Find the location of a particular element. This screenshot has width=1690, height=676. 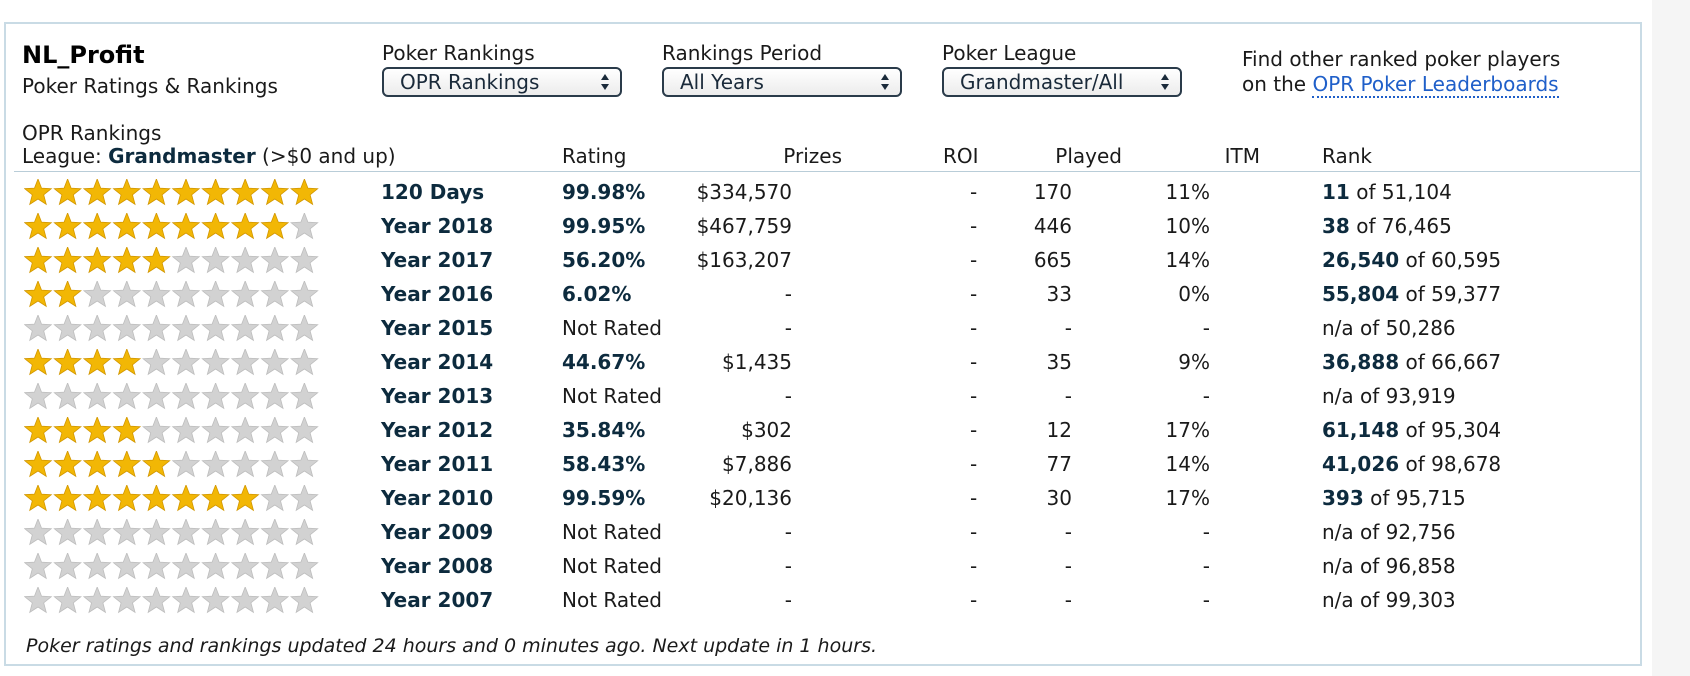

itm-value: - is located at coordinates (1206, 532).